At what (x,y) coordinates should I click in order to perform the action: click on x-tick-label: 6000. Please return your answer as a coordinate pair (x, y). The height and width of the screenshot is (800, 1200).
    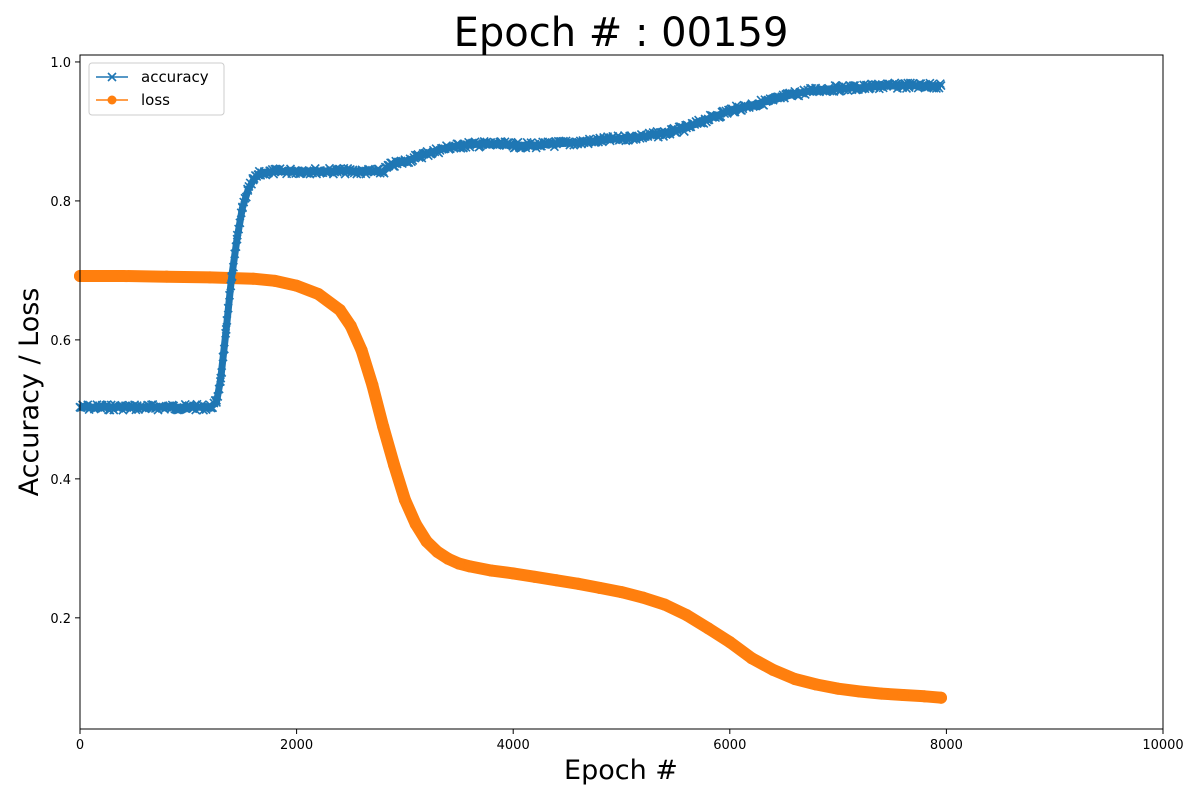
    Looking at the image, I should click on (729, 745).